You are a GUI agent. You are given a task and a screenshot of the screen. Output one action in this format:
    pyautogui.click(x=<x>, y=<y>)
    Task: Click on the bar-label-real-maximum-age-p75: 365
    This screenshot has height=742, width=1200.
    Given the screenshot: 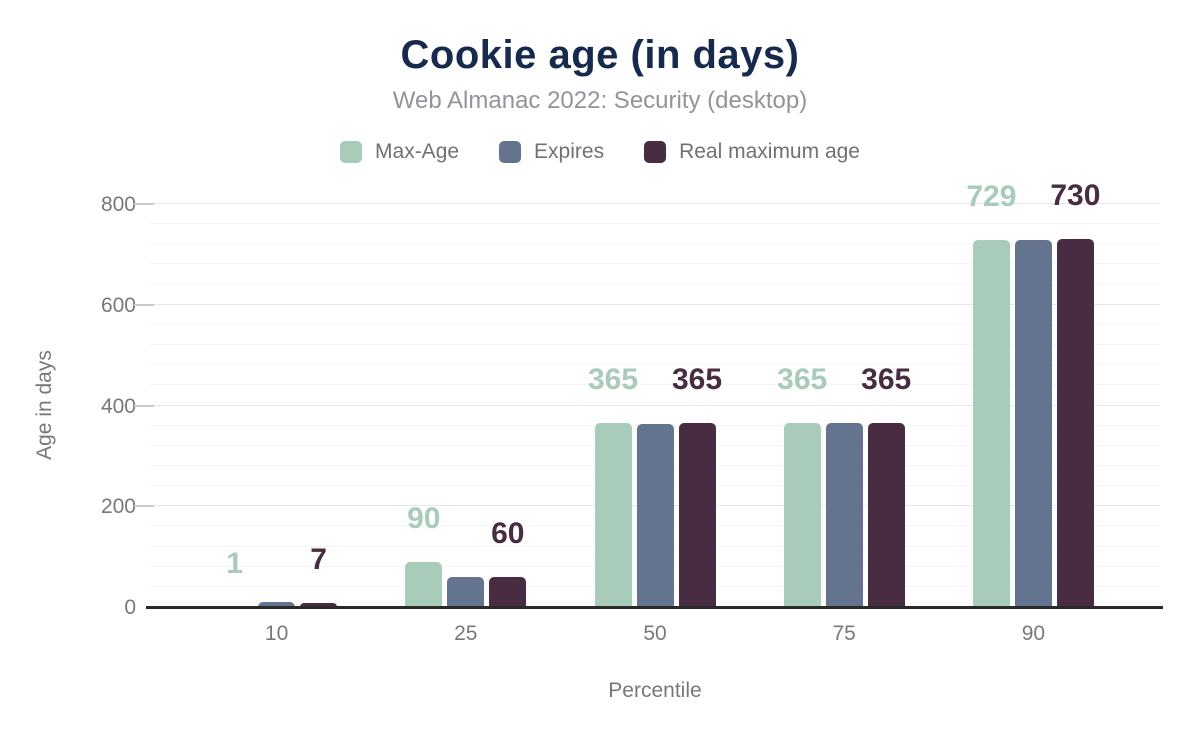 What is the action you would take?
    pyautogui.click(x=886, y=380)
    